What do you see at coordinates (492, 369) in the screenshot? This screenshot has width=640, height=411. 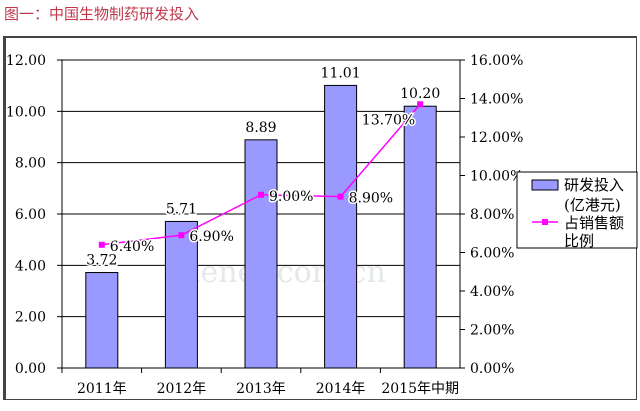 I see `y-right-tick-label: 0.00%` at bounding box center [492, 369].